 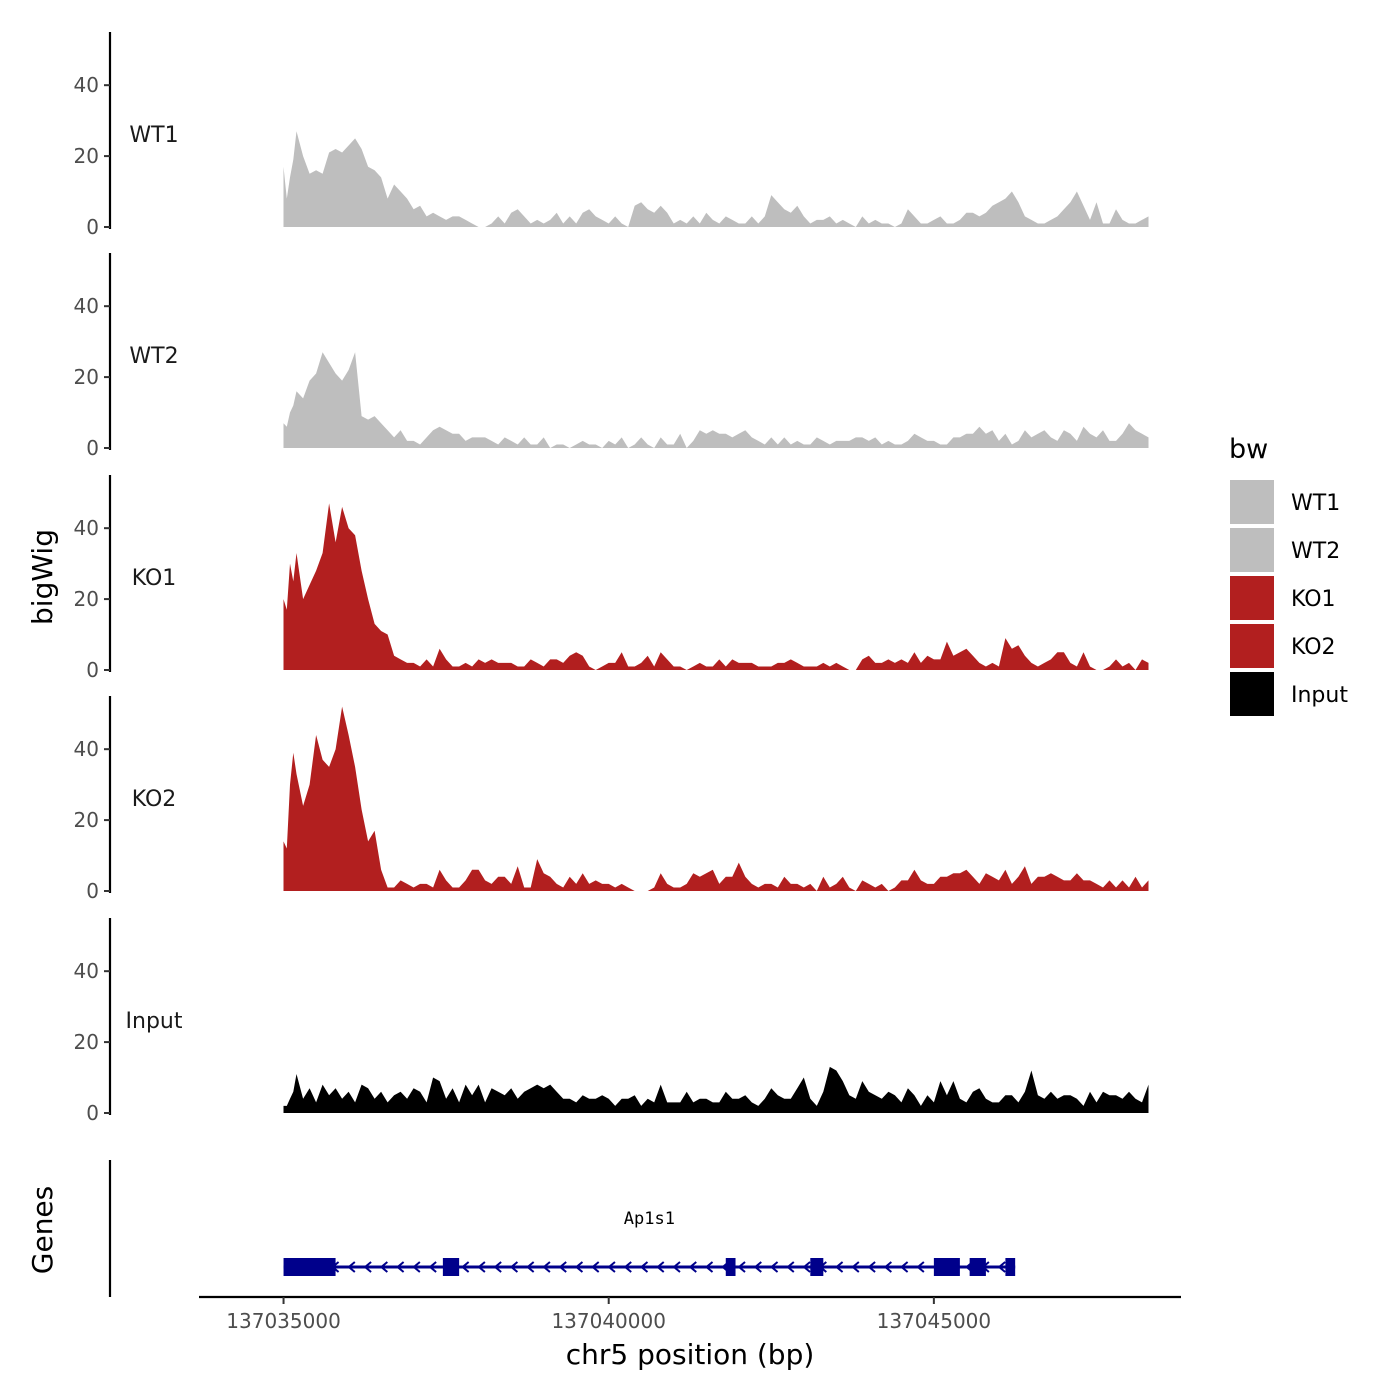 What do you see at coordinates (716, 798) in the screenshot?
I see `track-area-ko2` at bounding box center [716, 798].